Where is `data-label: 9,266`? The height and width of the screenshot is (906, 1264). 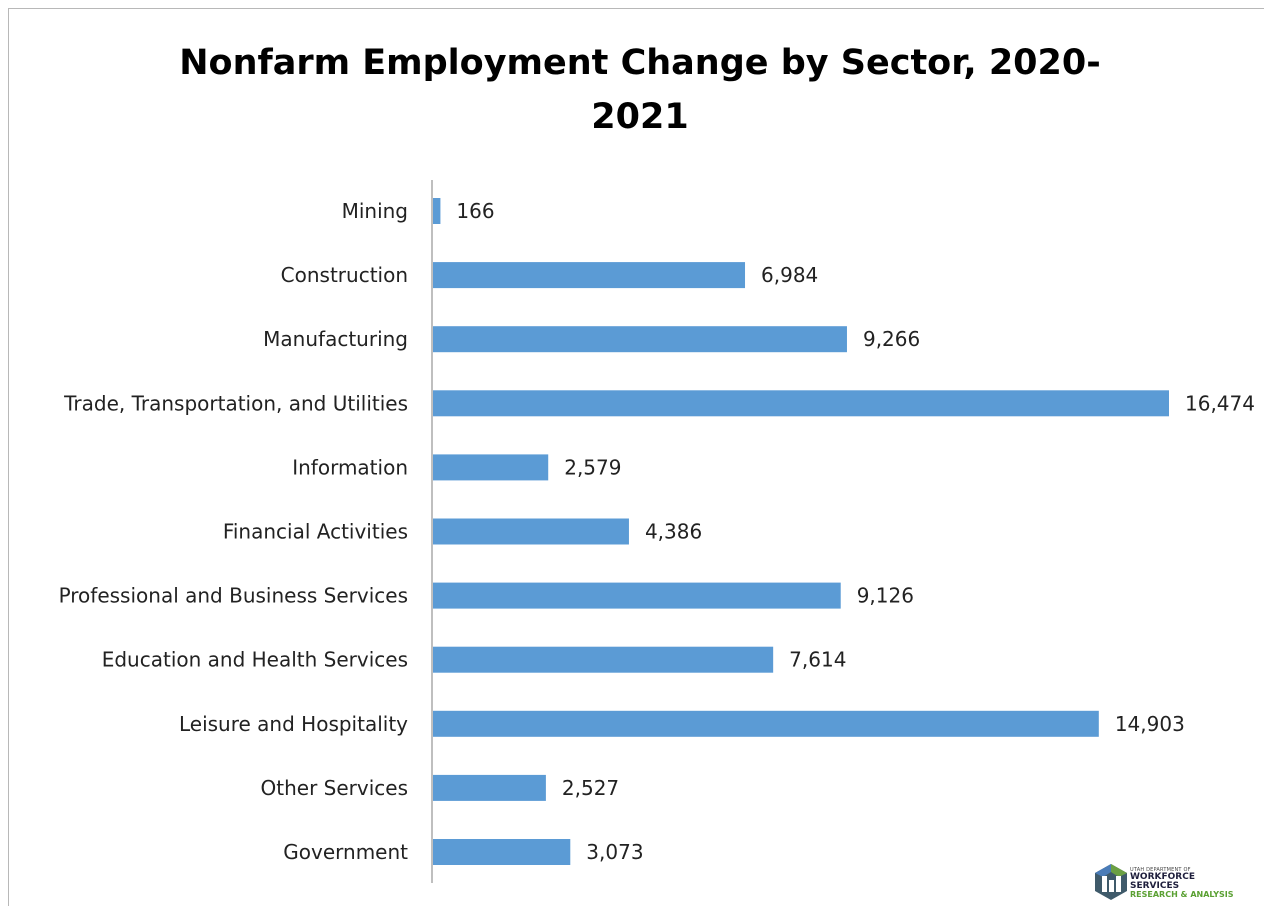
data-label: 9,266 is located at coordinates (891, 339).